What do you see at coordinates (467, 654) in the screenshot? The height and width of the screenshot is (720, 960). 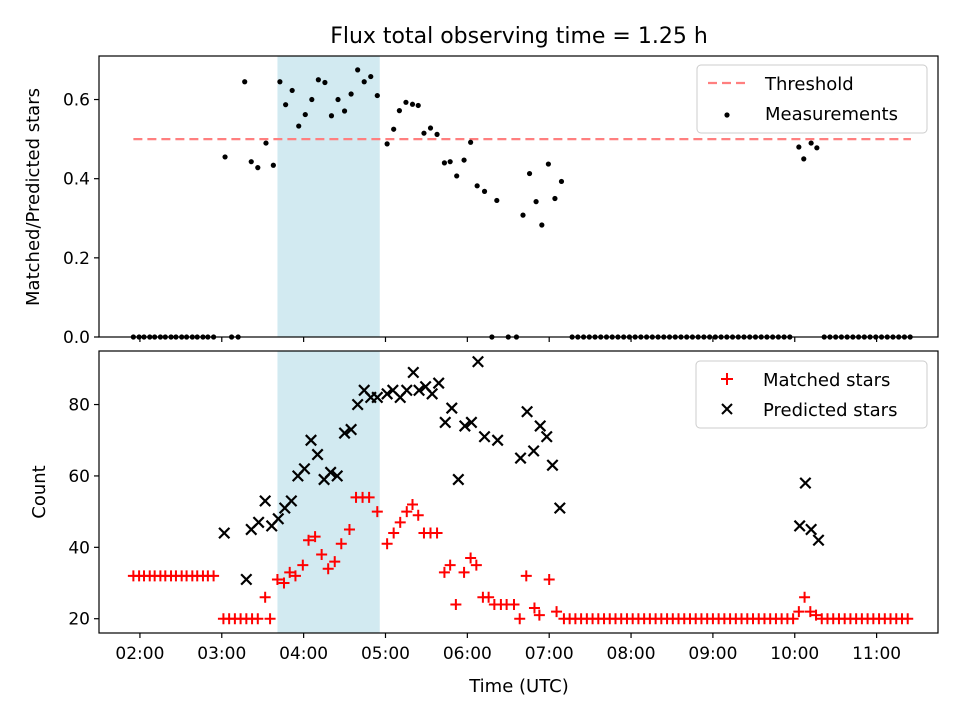 I see `x-tick-label: 06:00` at bounding box center [467, 654].